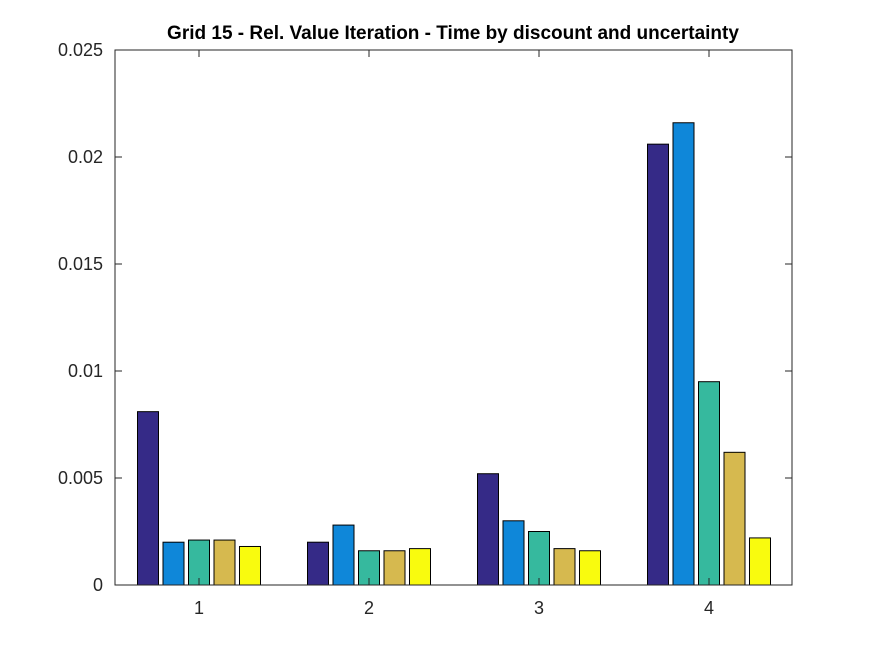 This screenshot has height=656, width=875. I want to click on y-tick-label: 0.015, so click(80, 264).